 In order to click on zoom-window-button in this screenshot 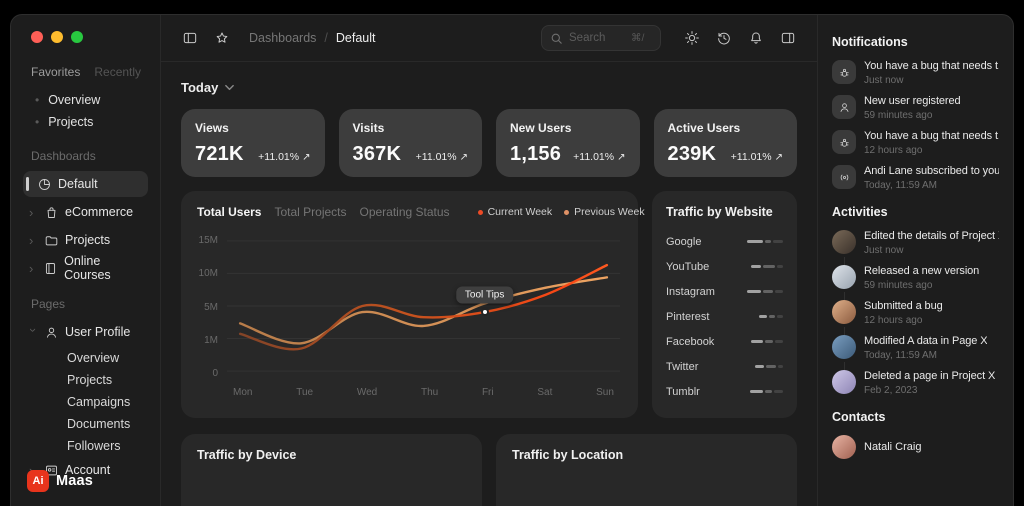, I will do `click(77, 37)`.